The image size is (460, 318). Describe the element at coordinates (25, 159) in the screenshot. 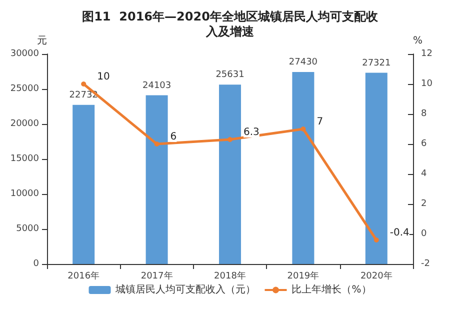

I see `y-tick-label: 15000` at that location.